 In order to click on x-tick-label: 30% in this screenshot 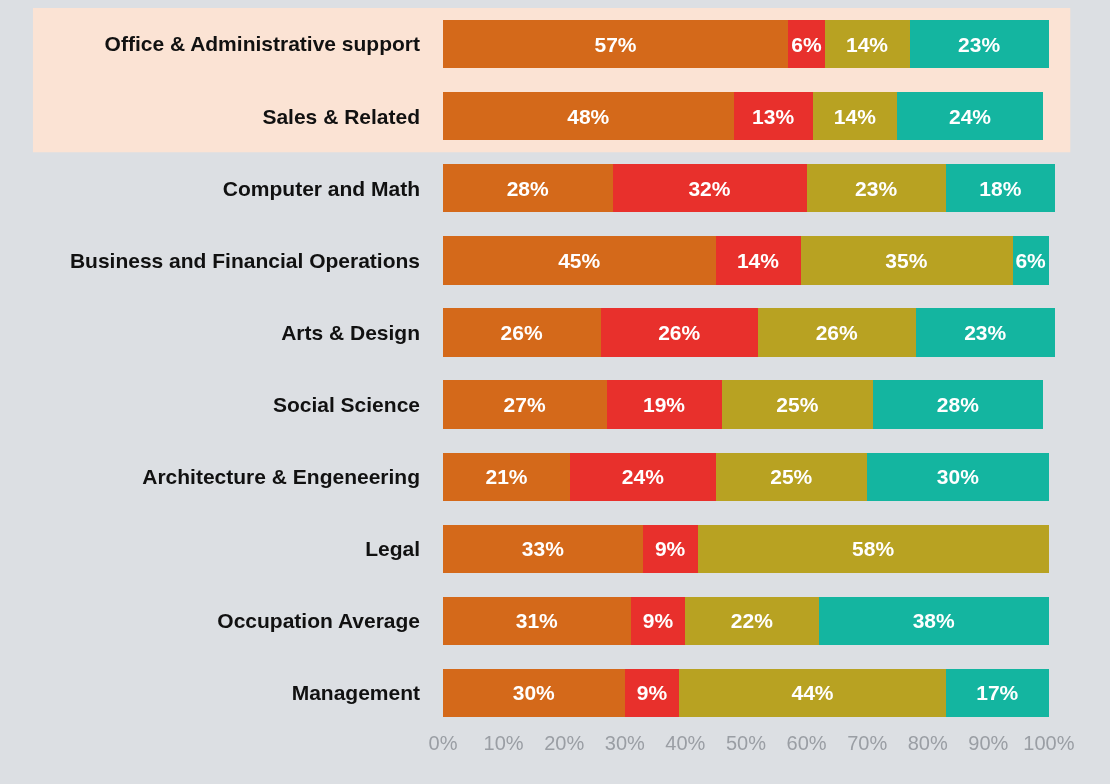, I will do `click(625, 743)`.